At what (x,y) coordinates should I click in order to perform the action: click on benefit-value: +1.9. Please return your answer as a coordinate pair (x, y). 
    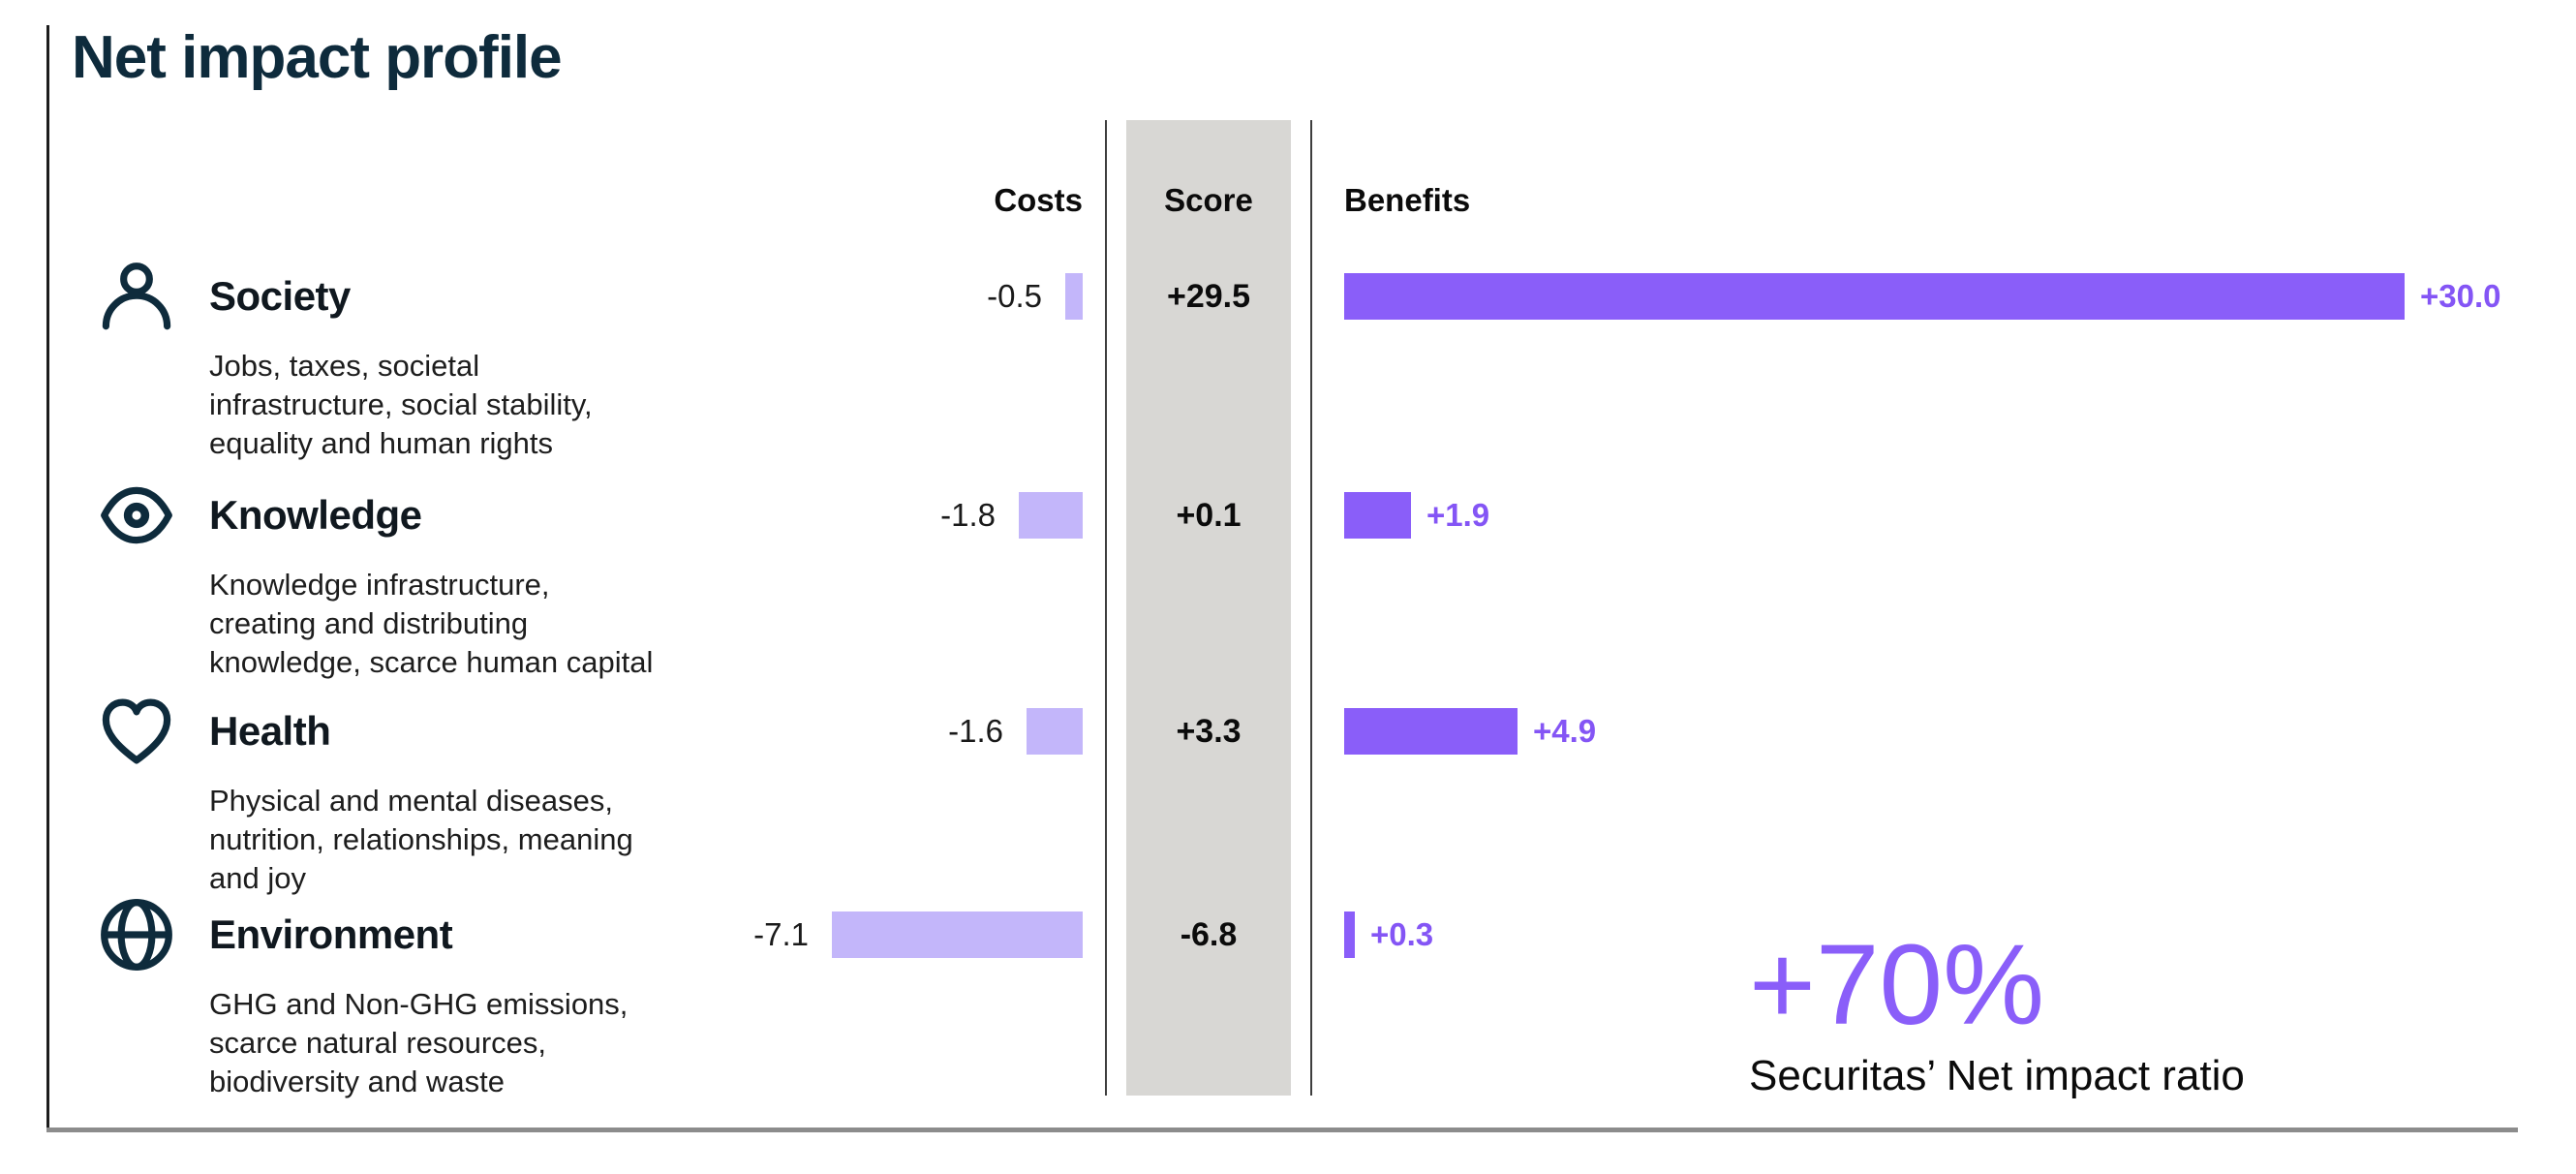
    Looking at the image, I should click on (1458, 515).